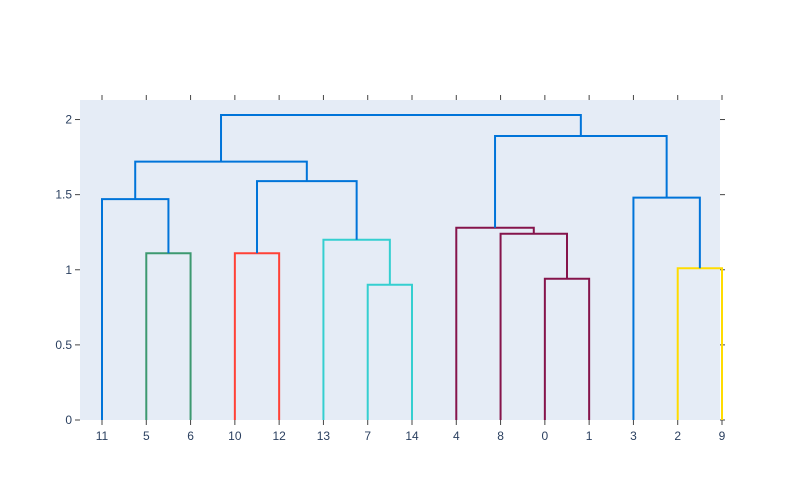 This screenshot has height=500, width=800. I want to click on y-tick-label: 0, so click(68, 420).